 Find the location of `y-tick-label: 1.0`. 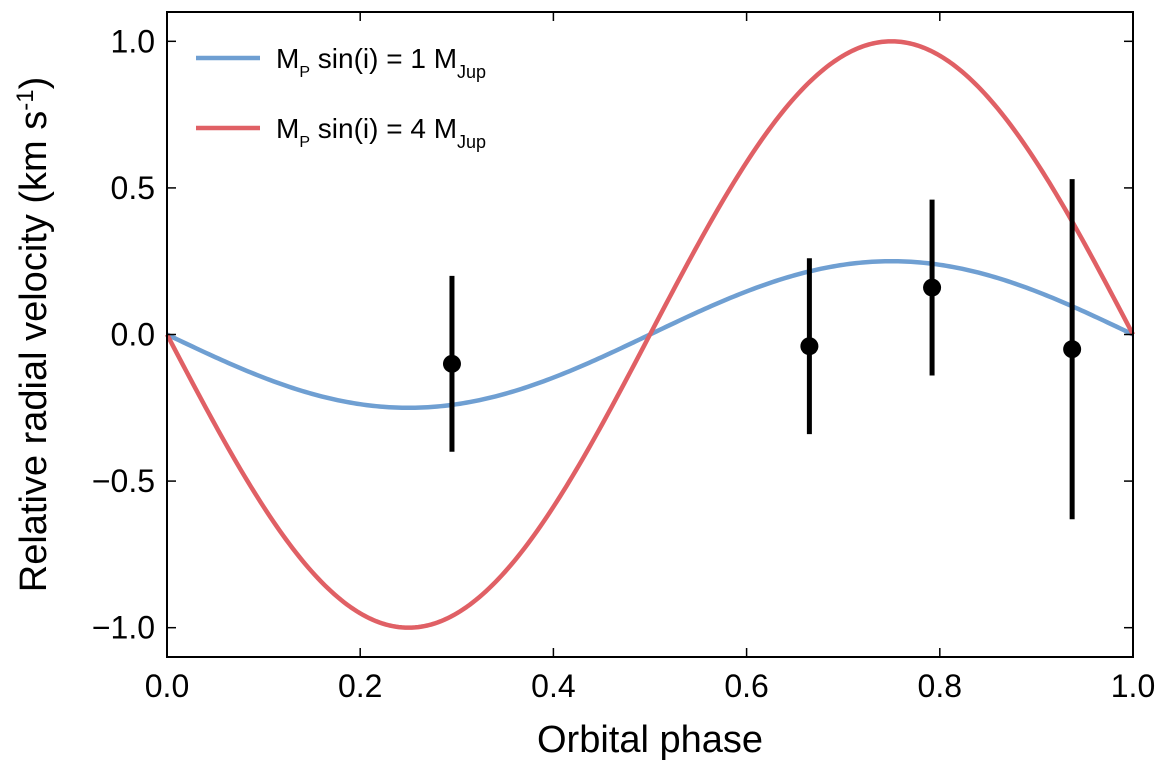

y-tick-label: 1.0 is located at coordinates (133, 41).